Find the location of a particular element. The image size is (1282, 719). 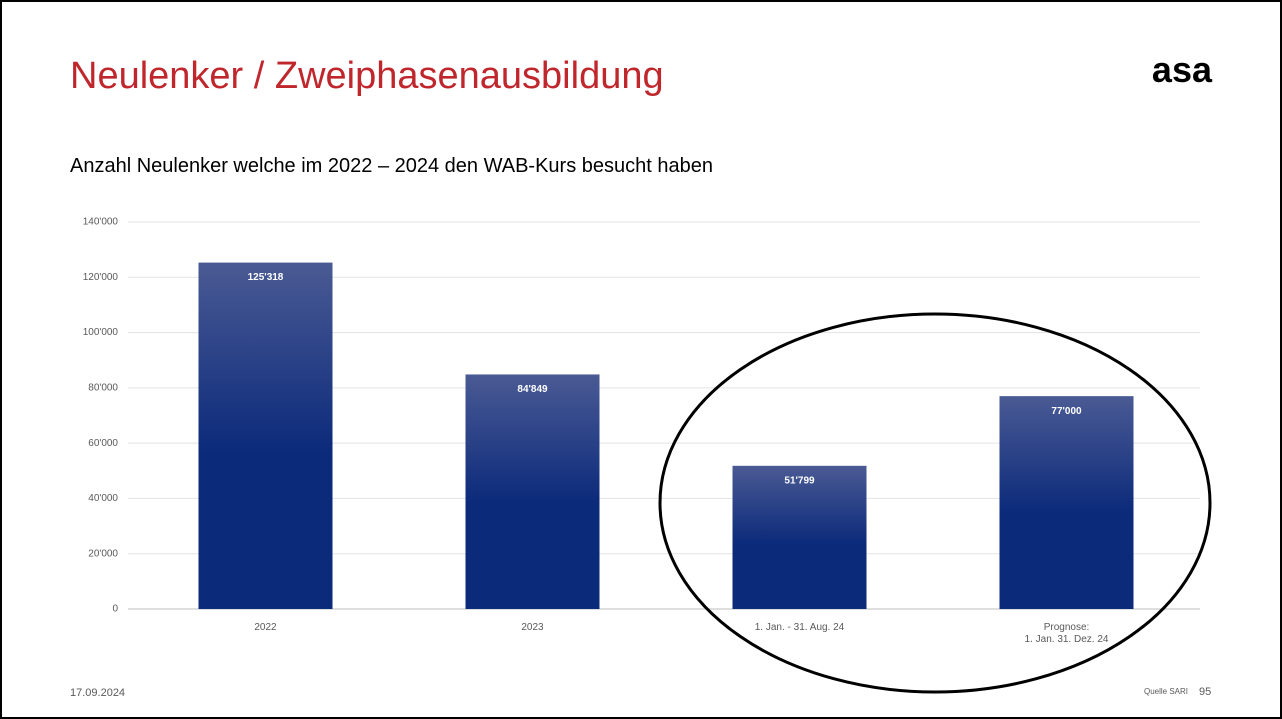

source: Quelle SARI is located at coordinates (1166, 691).